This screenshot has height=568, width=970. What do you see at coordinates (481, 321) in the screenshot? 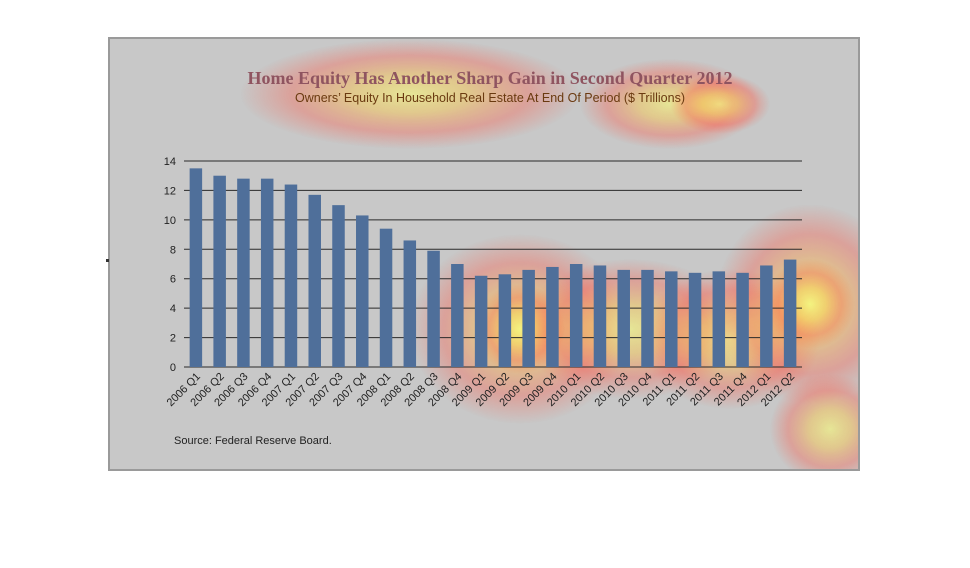
I see `bar-2009-q1` at bounding box center [481, 321].